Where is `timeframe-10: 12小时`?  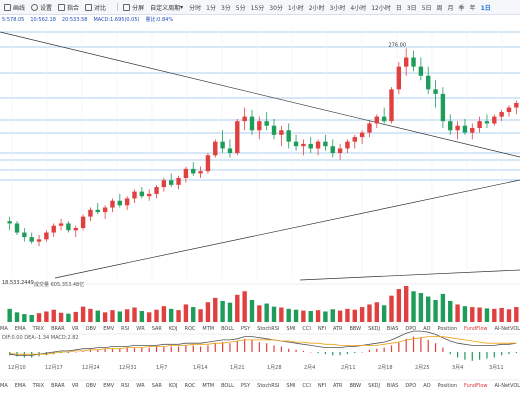 timeframe-10: 12小时 is located at coordinates (381, 8).